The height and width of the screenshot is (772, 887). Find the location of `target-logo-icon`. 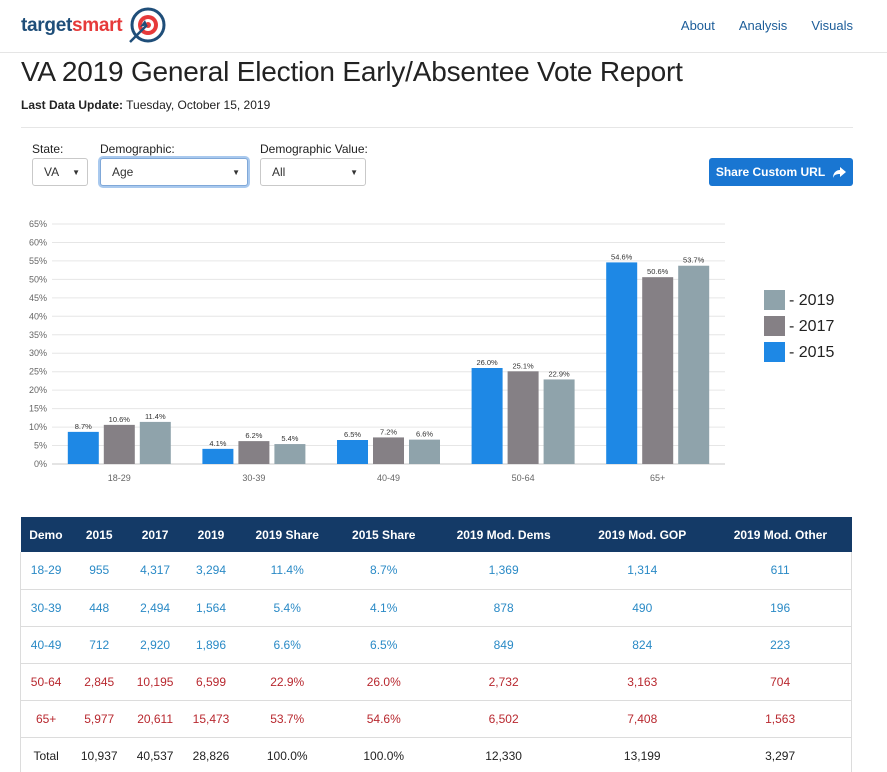

target-logo-icon is located at coordinates (147, 25).